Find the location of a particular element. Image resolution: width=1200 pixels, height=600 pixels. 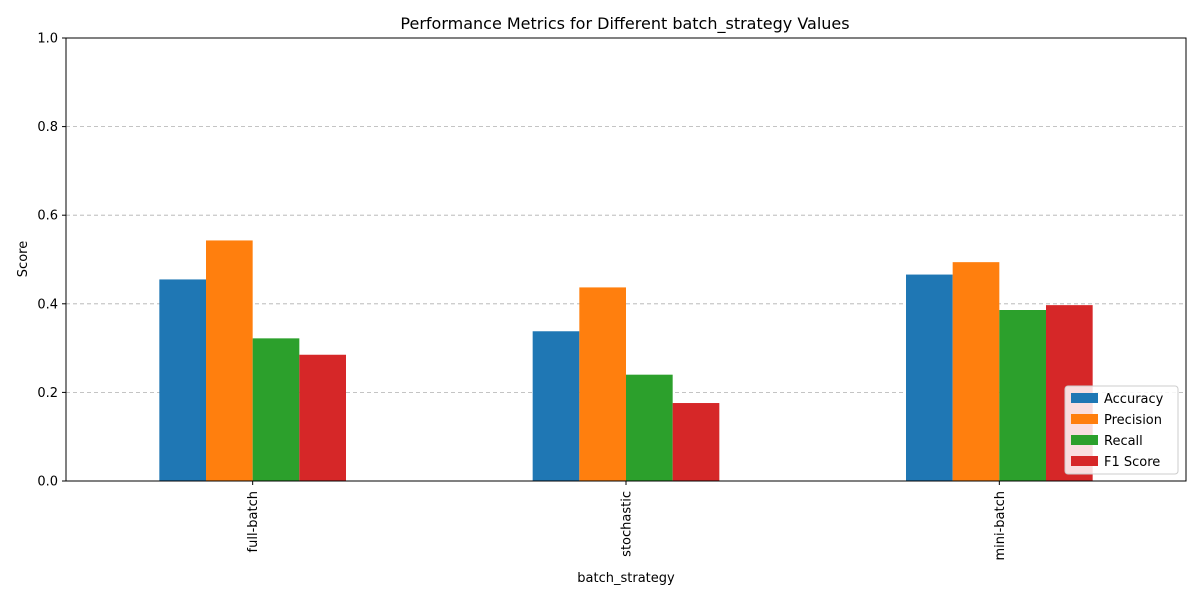

bar-accuracy-stochastic is located at coordinates (556, 406).